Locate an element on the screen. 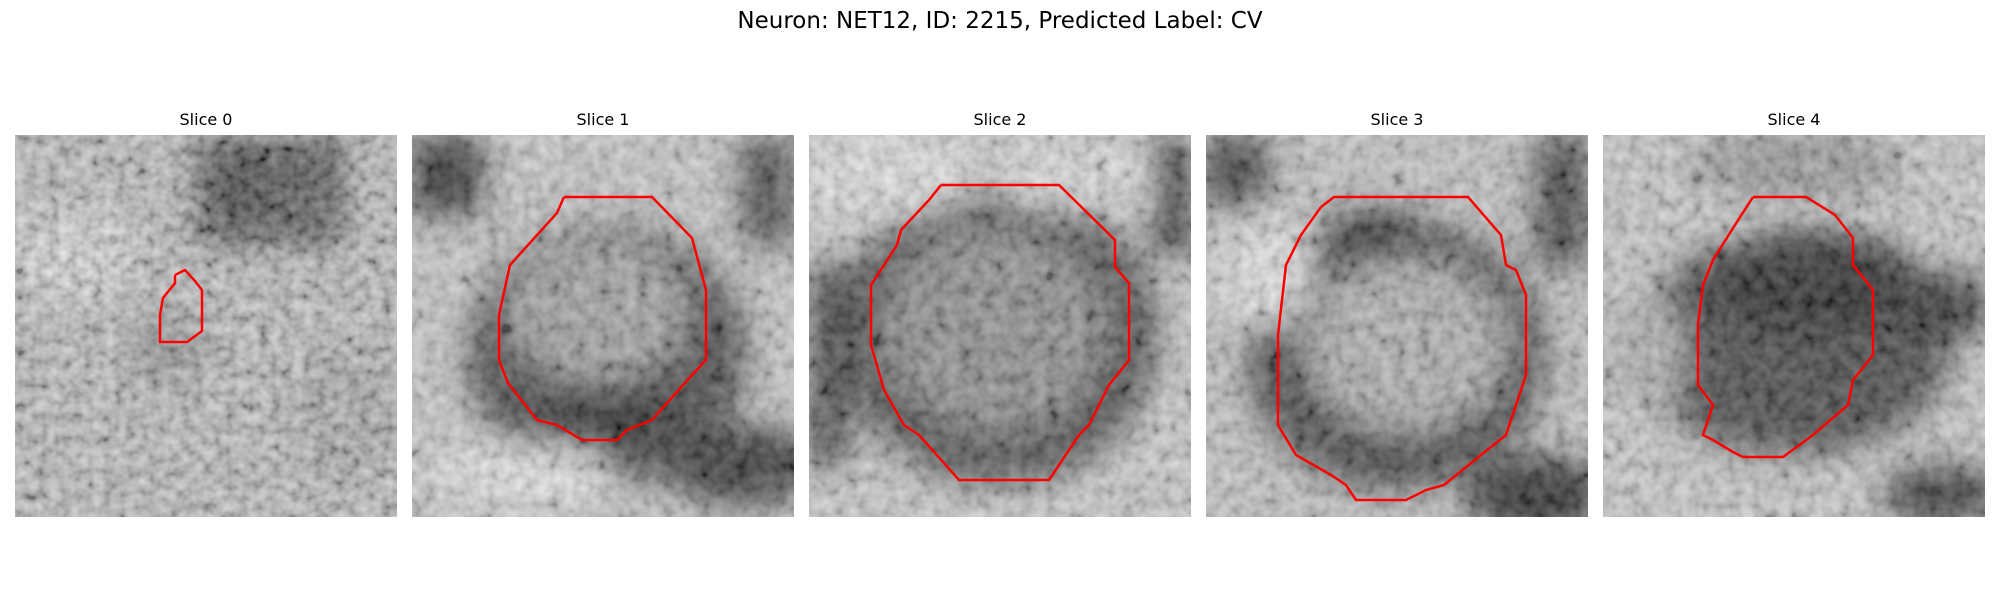 The image size is (2000, 600). slice-title-1: Slice 1 is located at coordinates (603, 119).